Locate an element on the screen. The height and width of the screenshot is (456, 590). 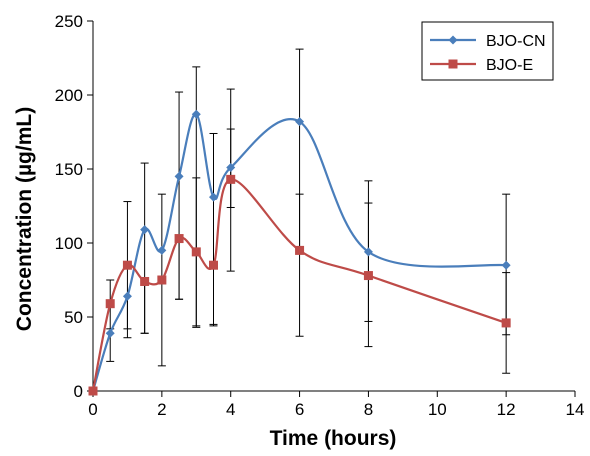
legend-items: BJO-CN BJO-E is located at coordinates (488, 53).